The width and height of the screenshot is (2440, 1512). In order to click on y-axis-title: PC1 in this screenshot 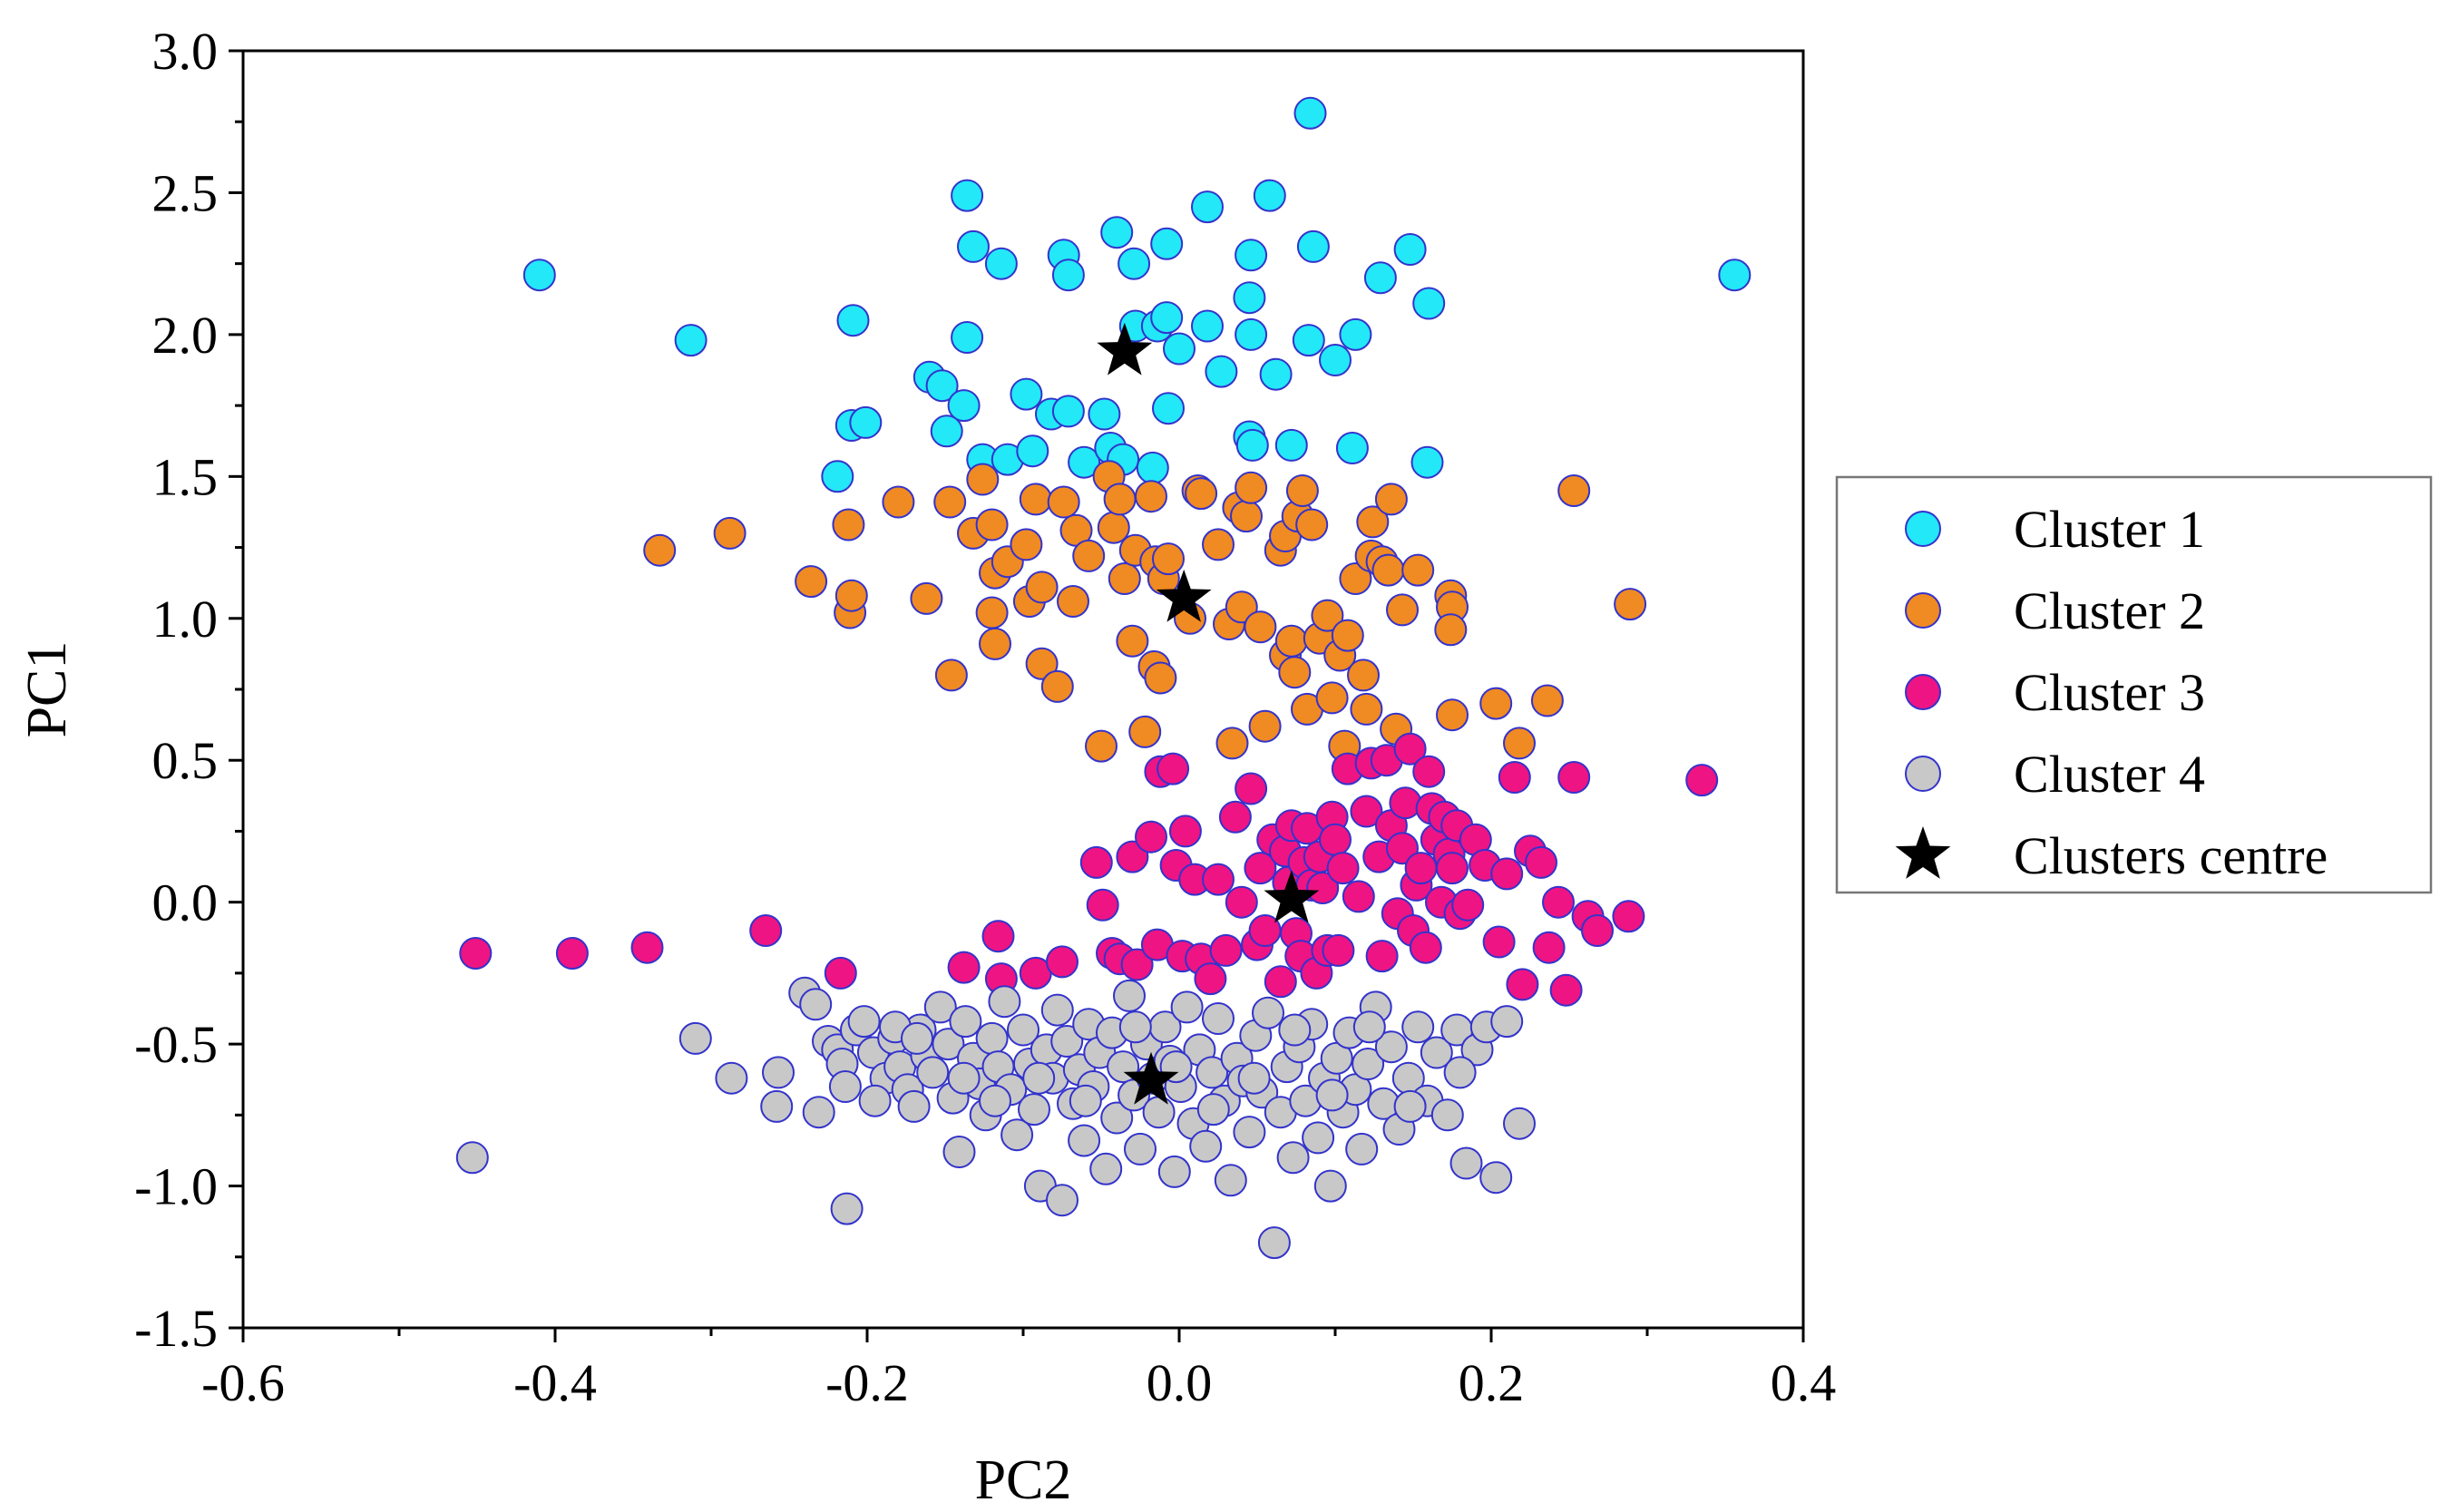, I will do `click(47, 689)`.